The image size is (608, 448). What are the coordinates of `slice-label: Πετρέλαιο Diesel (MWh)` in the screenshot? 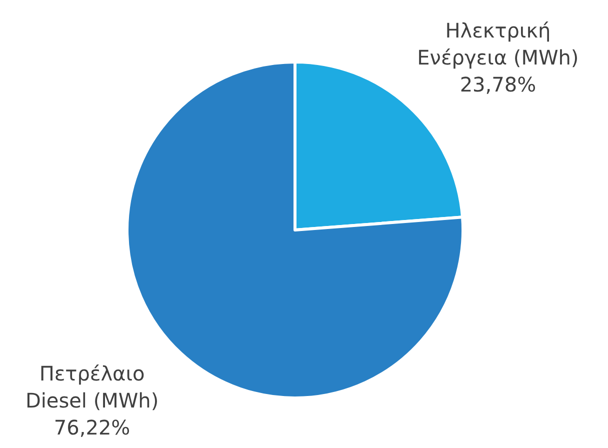 It's located at (92, 387).